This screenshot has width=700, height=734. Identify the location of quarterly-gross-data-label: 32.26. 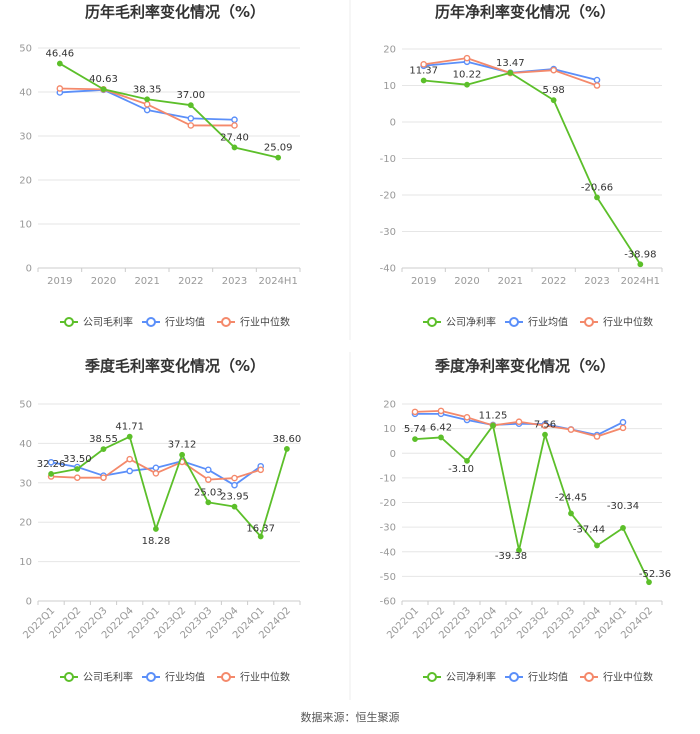
(51, 464).